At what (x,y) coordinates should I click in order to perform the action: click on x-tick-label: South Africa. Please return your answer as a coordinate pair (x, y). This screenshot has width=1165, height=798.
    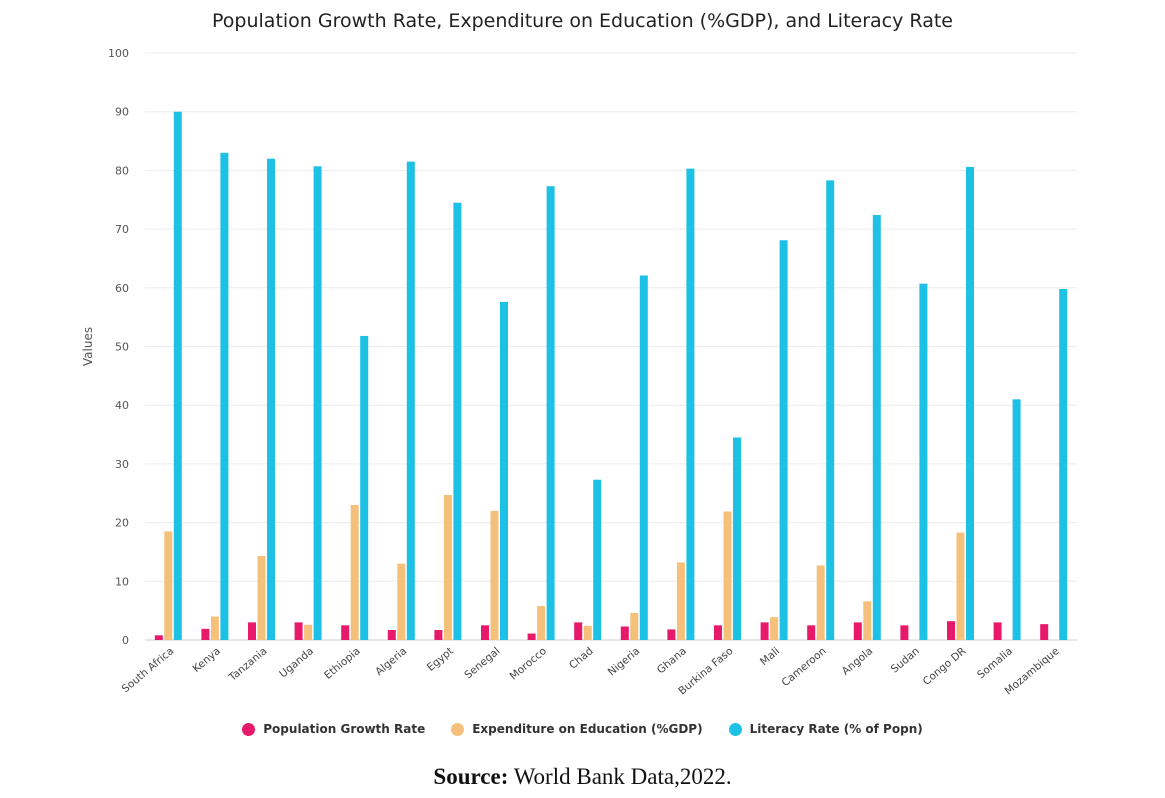
    Looking at the image, I should click on (148, 670).